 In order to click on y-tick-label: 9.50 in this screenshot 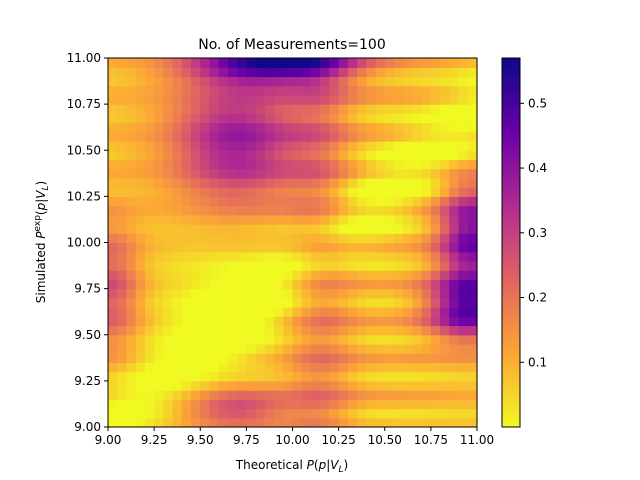, I will do `click(87, 335)`.